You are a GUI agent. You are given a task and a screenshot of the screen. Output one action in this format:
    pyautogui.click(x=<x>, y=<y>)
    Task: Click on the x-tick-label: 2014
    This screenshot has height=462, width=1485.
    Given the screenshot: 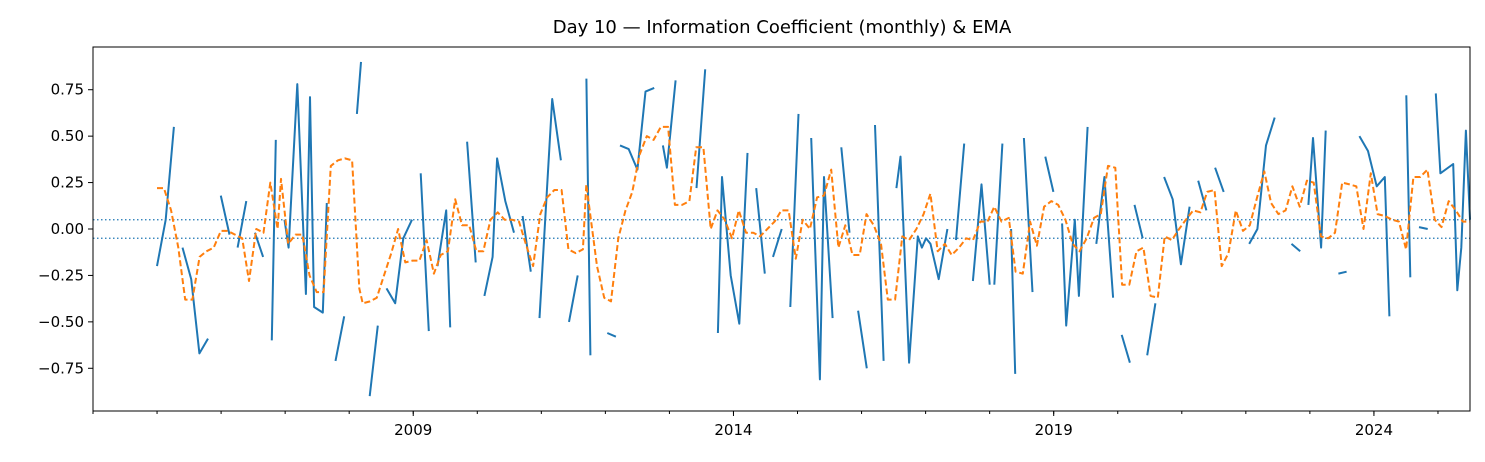 What is the action you would take?
    pyautogui.click(x=733, y=430)
    